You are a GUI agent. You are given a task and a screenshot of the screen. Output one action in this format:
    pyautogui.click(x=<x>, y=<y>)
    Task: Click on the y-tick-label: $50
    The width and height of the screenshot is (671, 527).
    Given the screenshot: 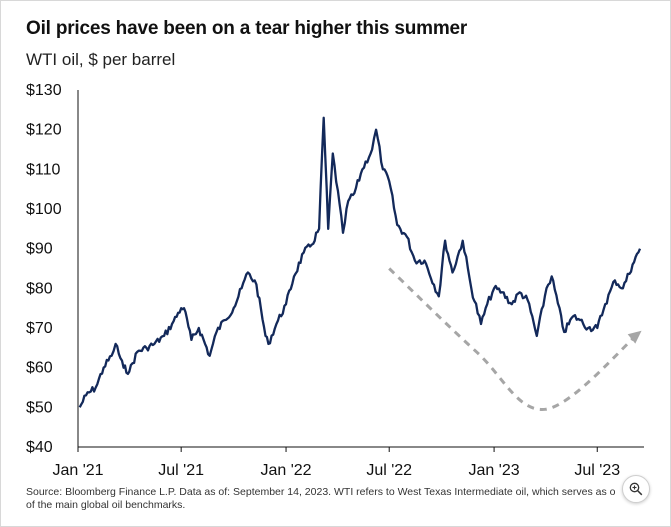 What is the action you would take?
    pyautogui.click(x=39, y=407)
    